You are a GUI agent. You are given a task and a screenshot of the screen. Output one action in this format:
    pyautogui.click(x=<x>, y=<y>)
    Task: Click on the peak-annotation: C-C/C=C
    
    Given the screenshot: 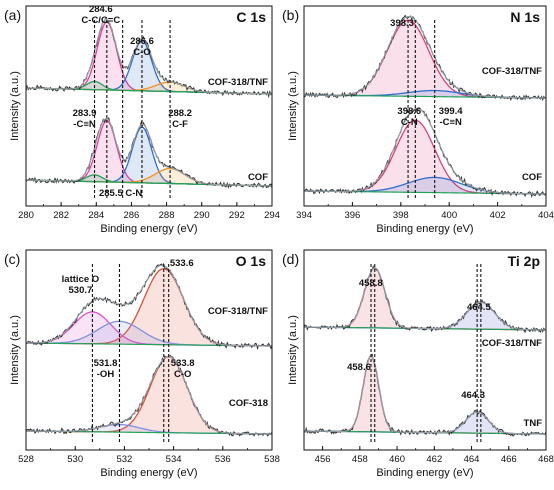 What is the action you would take?
    pyautogui.click(x=100, y=20)
    